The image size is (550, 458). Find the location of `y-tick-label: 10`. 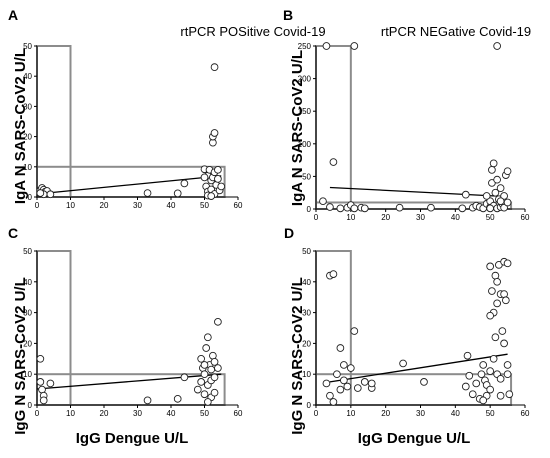

y-tick-label: 10 is located at coordinates (306, 374).